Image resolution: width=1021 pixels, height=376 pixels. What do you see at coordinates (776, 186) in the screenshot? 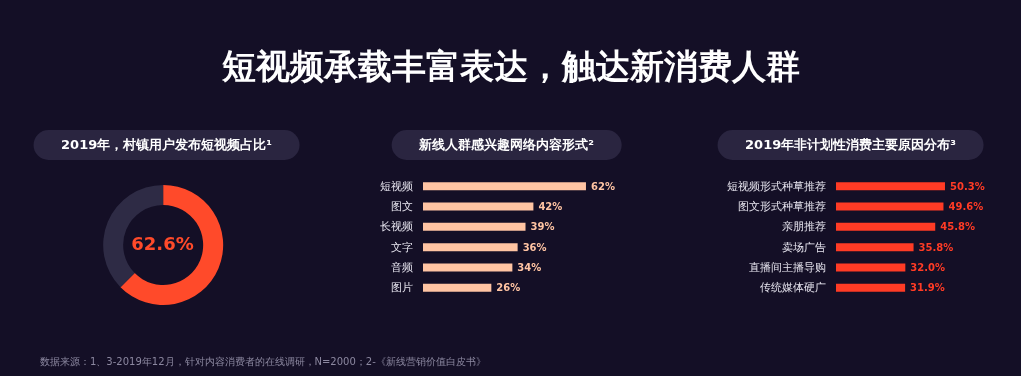
I see `y-tick-label: 短视频形式种草推荐` at bounding box center [776, 186].